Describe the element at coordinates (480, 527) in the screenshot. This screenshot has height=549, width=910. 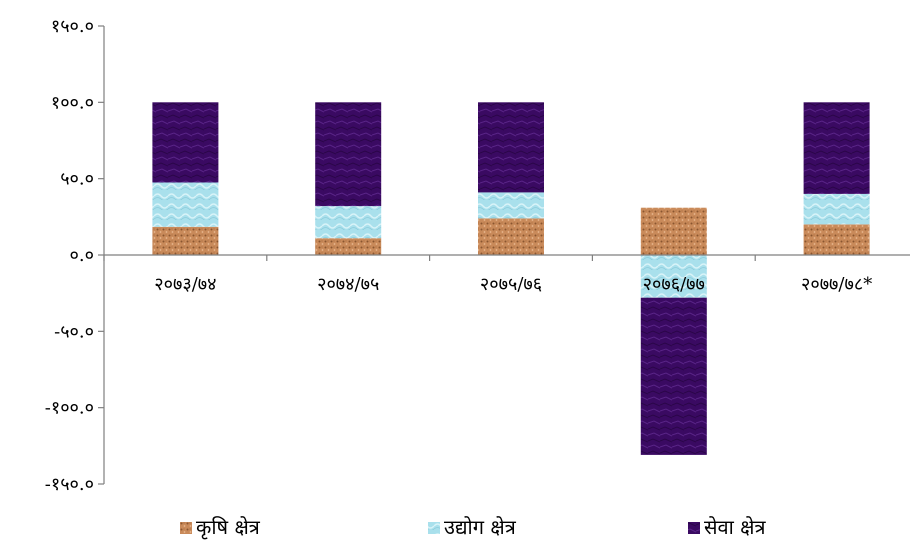
I see `legend-label-industry: उद्योग क्षेत्र` at that location.